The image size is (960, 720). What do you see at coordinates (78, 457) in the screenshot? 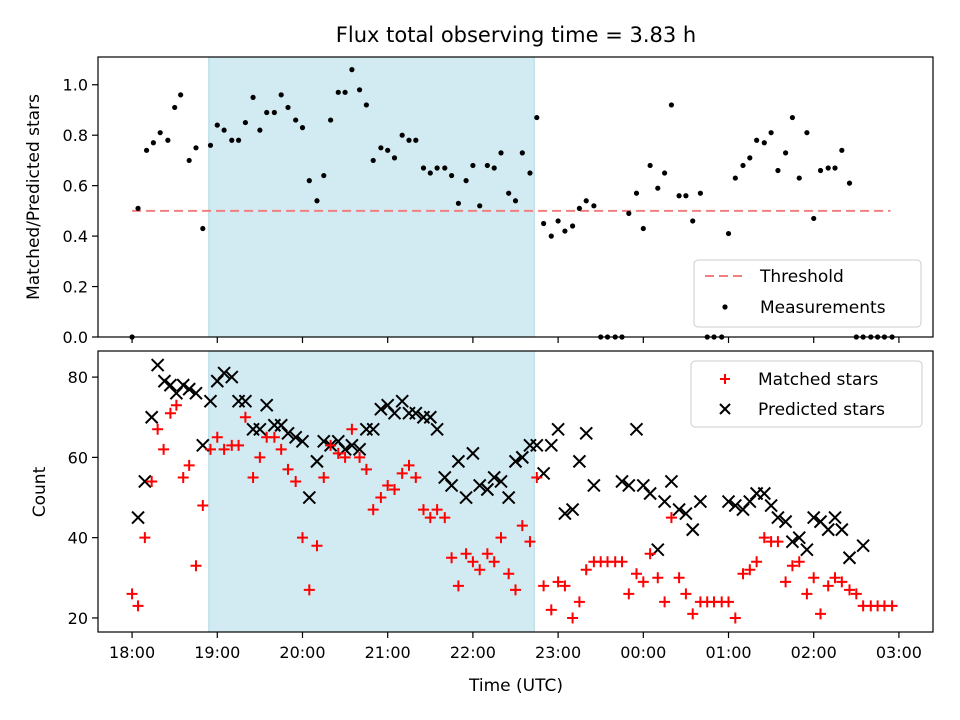
I see `bottom-y-tick-label: 60` at bounding box center [78, 457].